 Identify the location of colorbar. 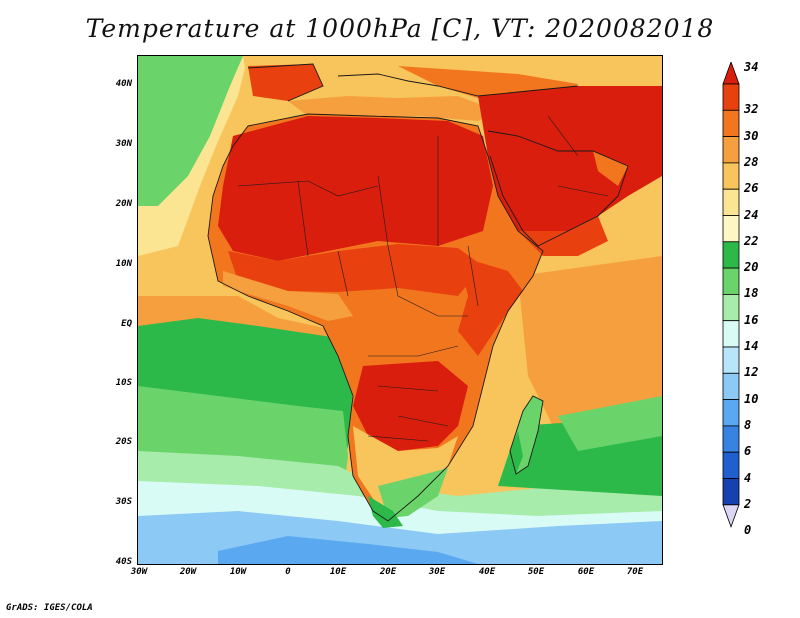
(731, 295).